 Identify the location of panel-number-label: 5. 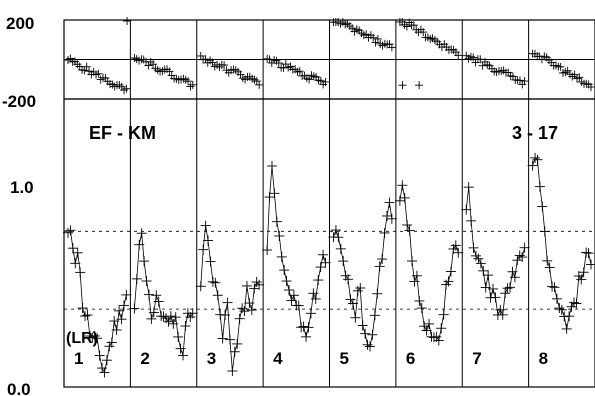
(344, 358).